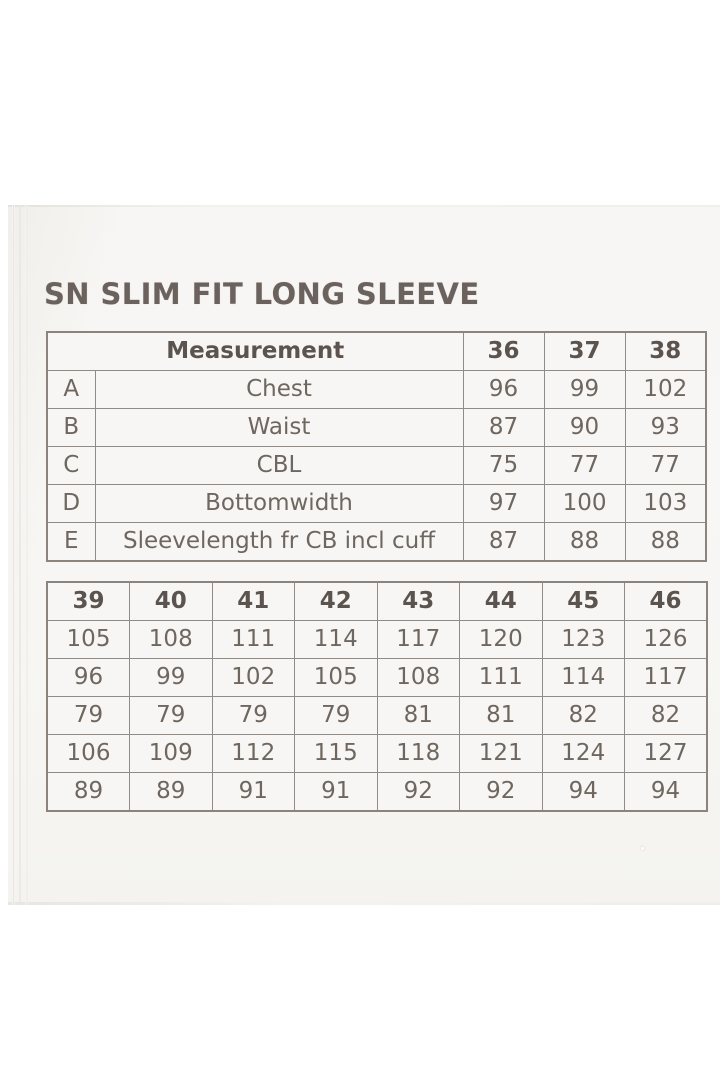 The image size is (720, 1080). I want to click on table-row: 79 79 79 79 81 81 82 82, so click(377, 715).